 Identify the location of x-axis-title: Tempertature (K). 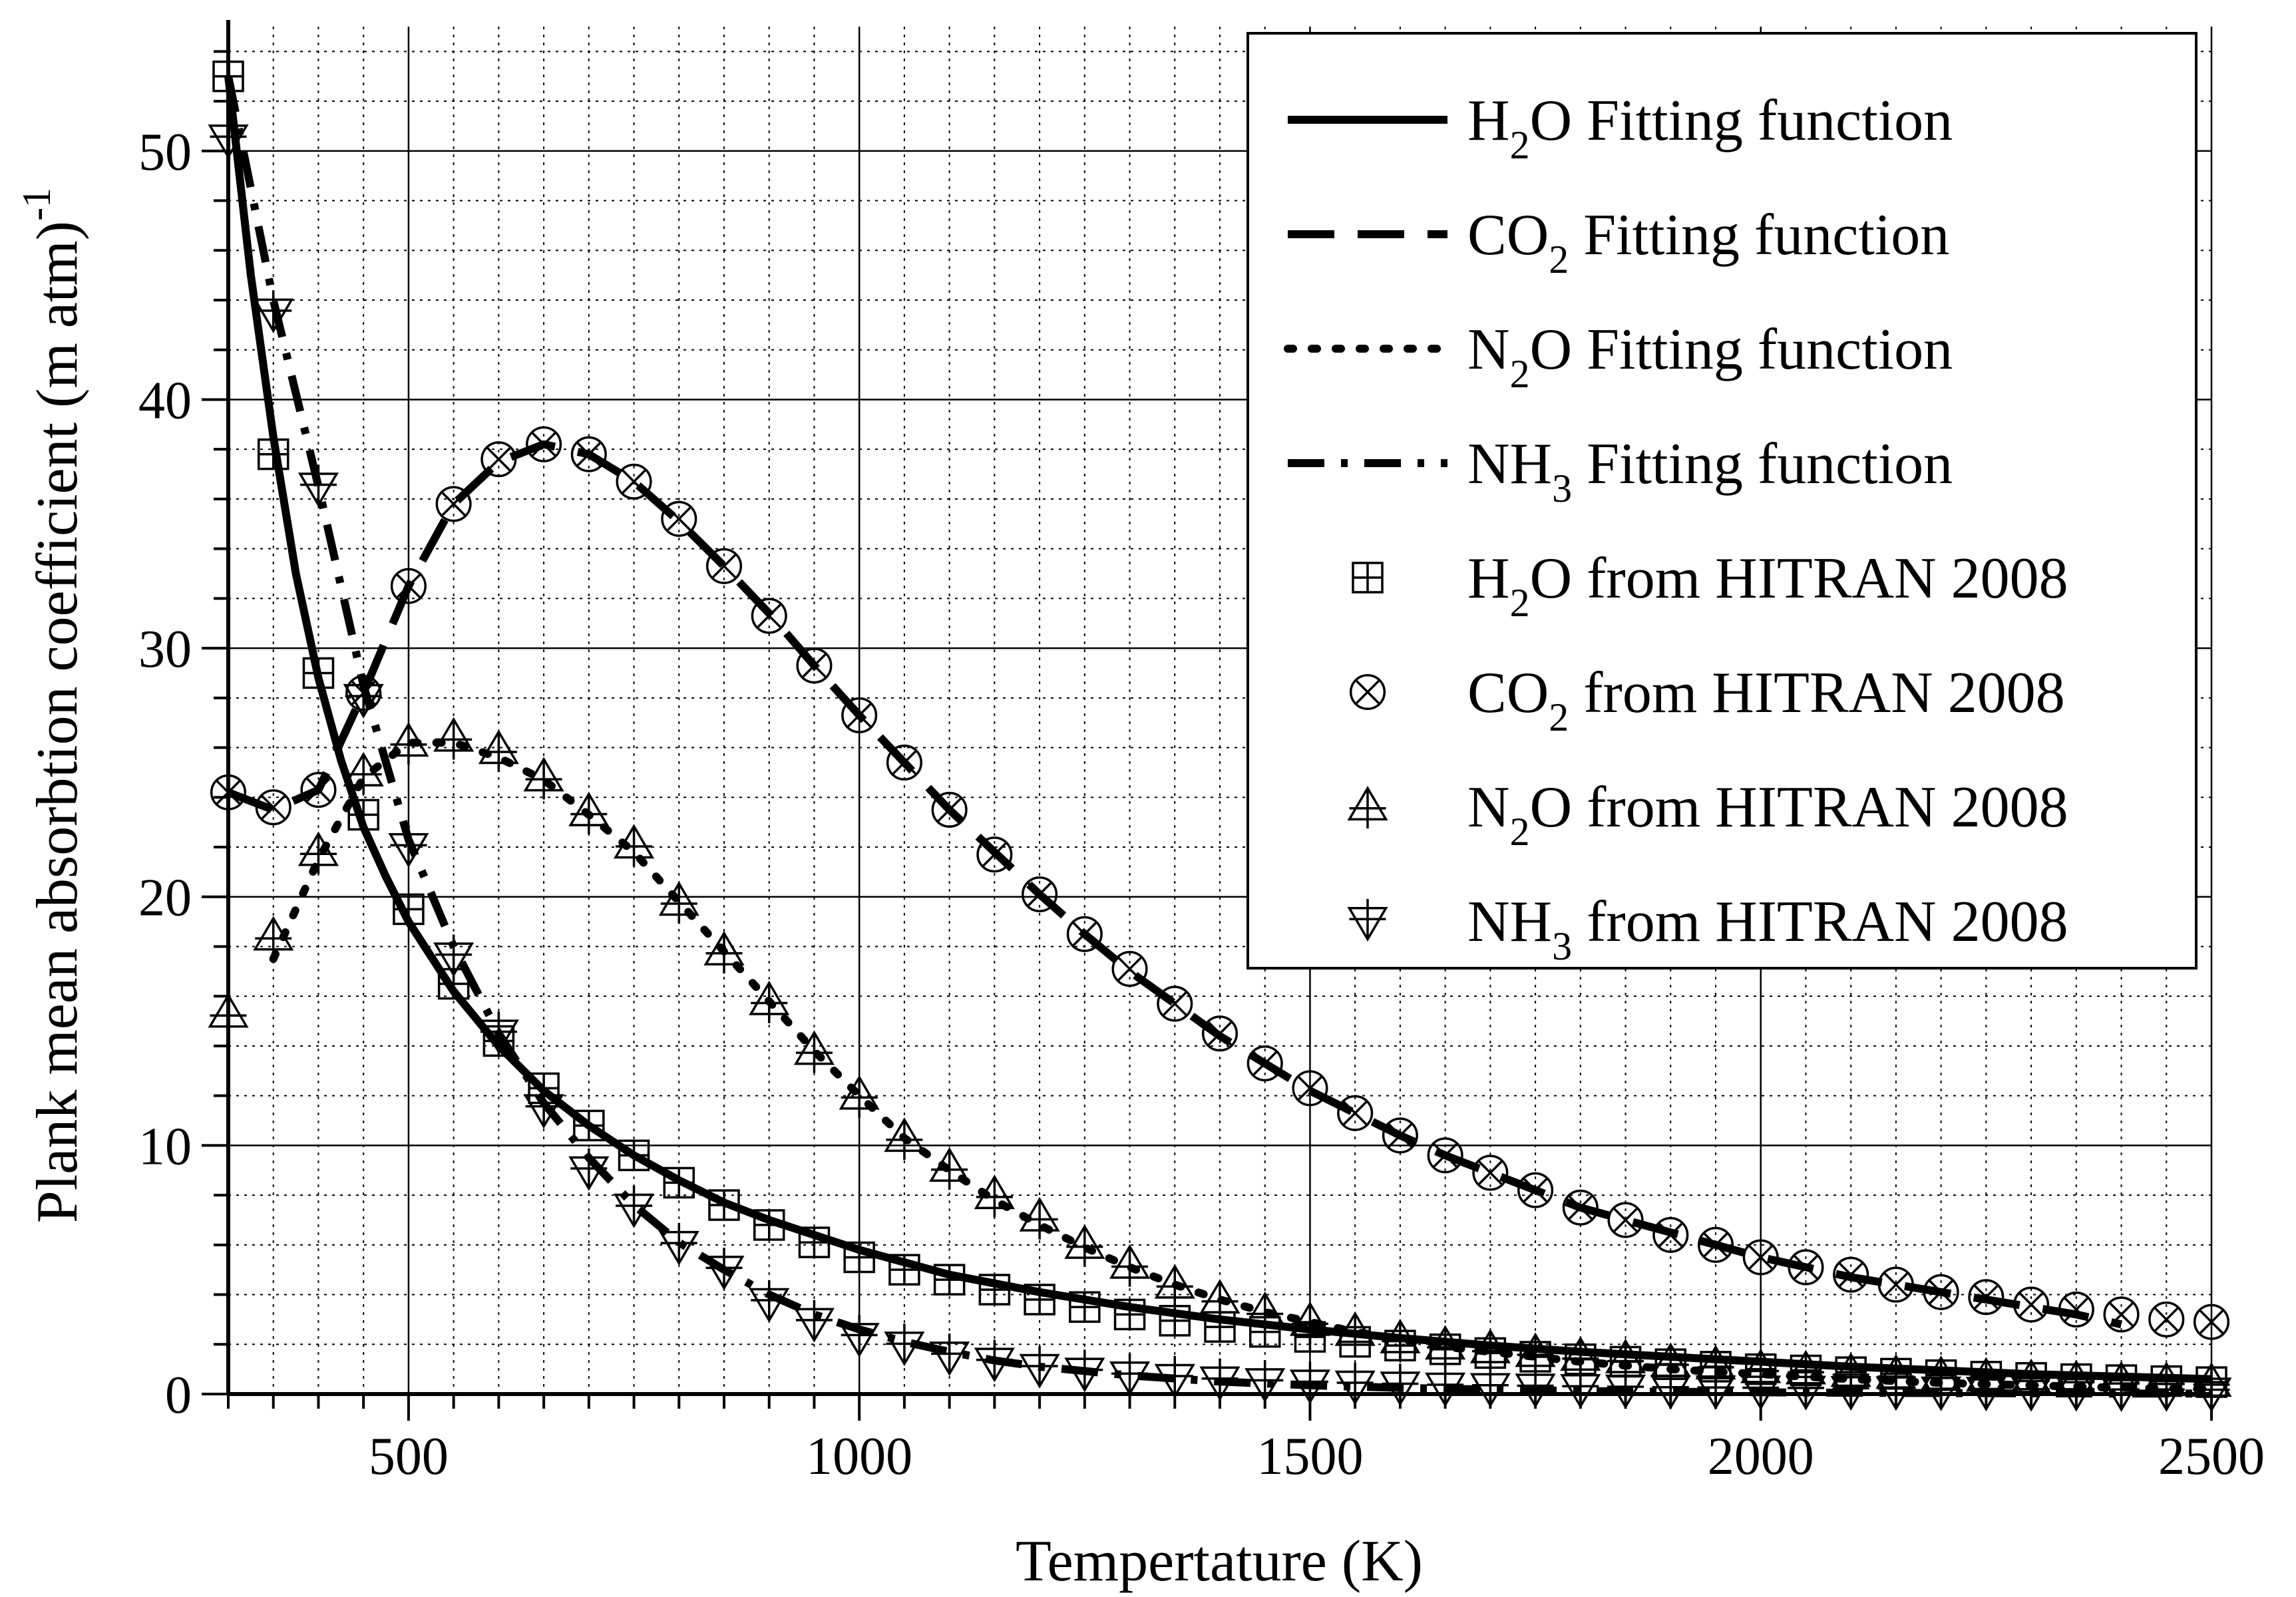
(1219, 1561).